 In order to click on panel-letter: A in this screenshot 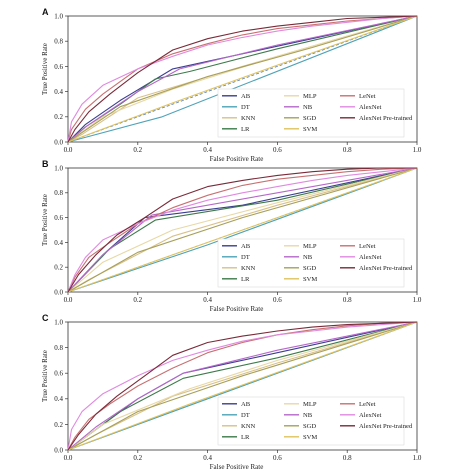, I will do `click(45, 12)`.